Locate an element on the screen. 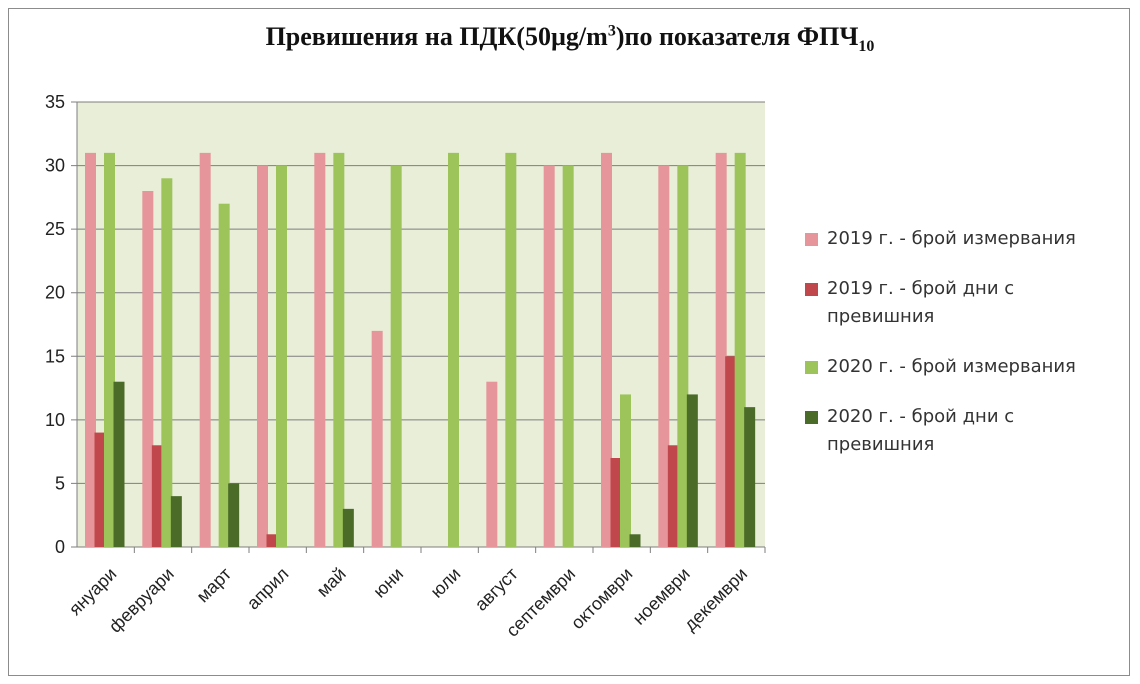 This screenshot has width=1140, height=684. x-tick-label: октомври is located at coordinates (601, 598).